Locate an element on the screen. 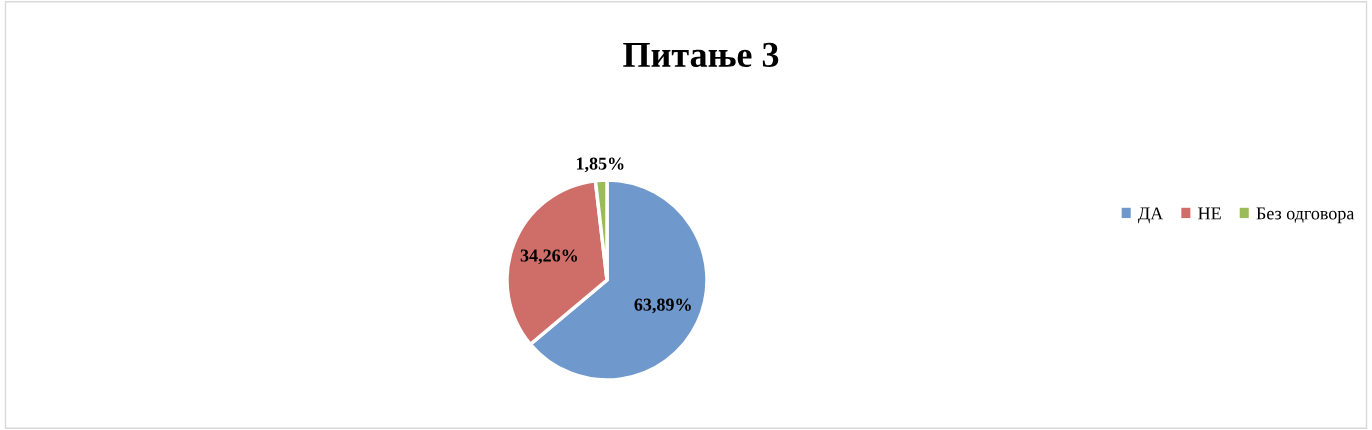  legend-label: Без одговора is located at coordinates (1305, 215).